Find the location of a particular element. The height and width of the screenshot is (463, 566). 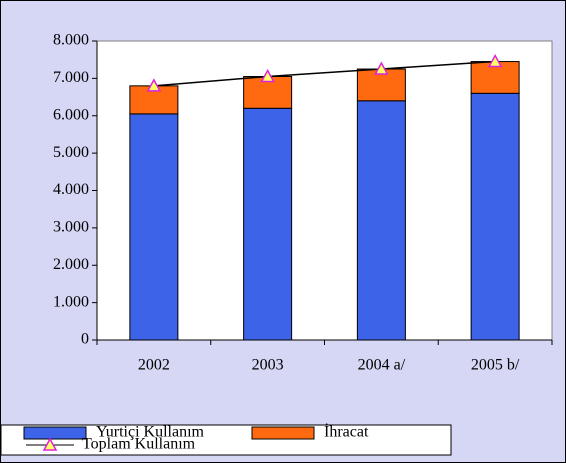

y-tick-label: 4.000 is located at coordinates (71, 189).